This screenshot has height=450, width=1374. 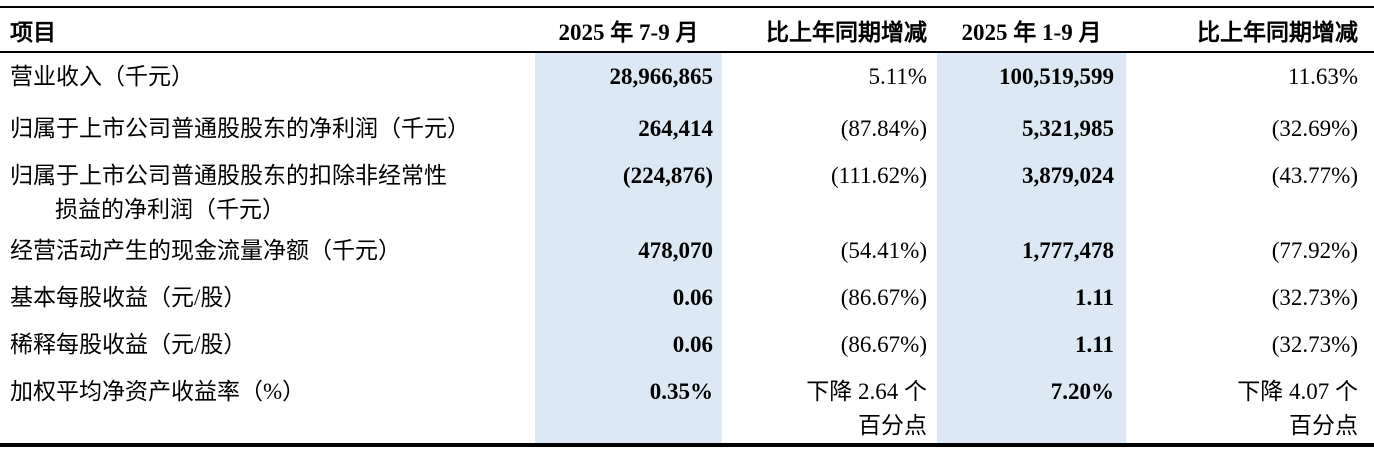 I want to click on value-ytd-yoy: 11.63%, so click(x=1322, y=76).